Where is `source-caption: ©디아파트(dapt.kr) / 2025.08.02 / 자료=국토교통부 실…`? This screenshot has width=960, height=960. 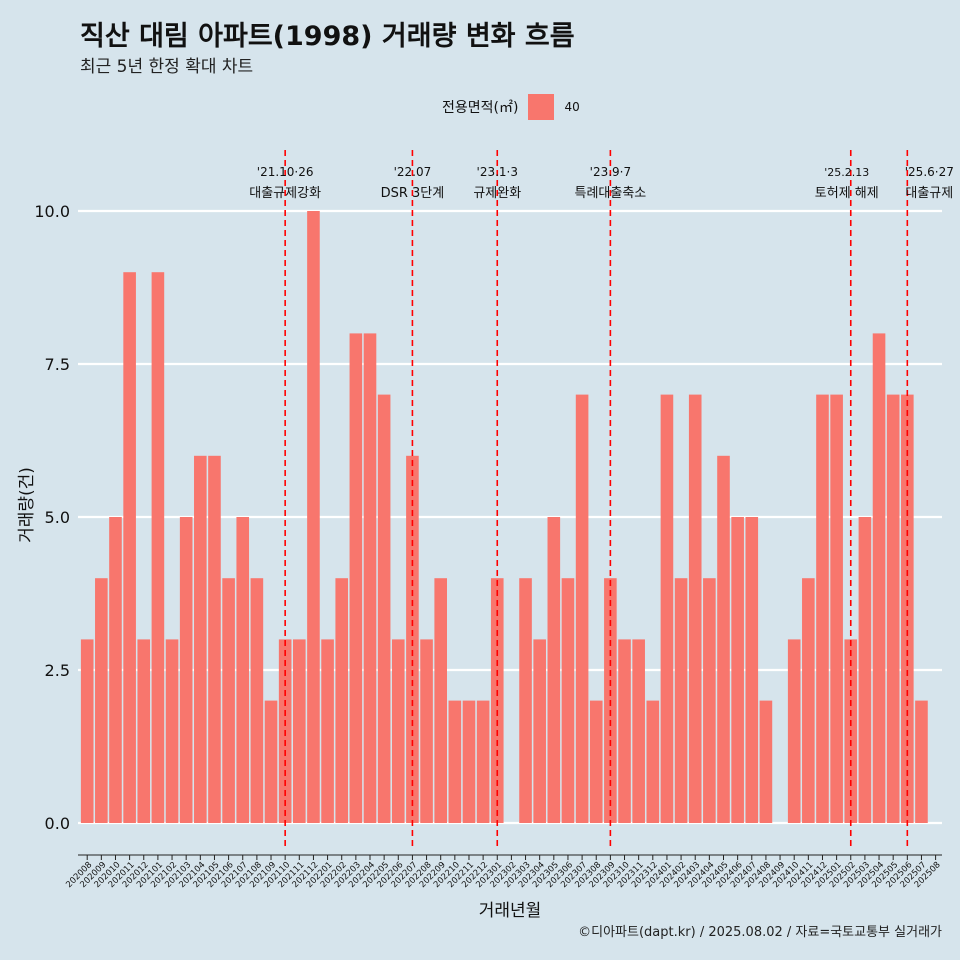
source-caption: ©디아파트(dapt.kr) / 2025.08.02 / 자료=국토교통부 실… is located at coordinates (760, 932).